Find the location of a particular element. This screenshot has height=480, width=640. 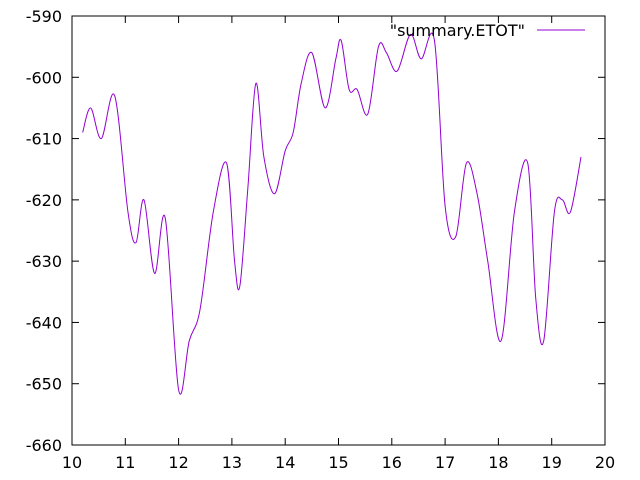

y-tick-label: -620 is located at coordinates (44, 200).